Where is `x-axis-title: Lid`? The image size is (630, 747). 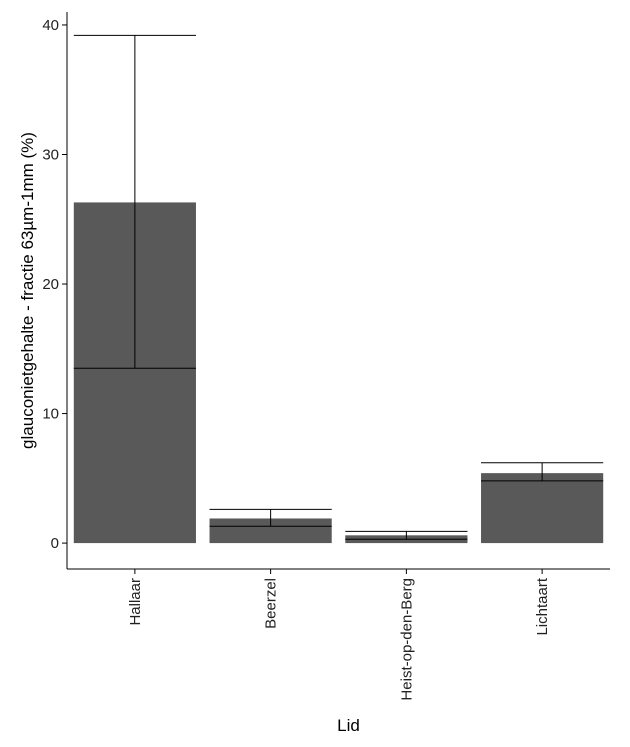 x-axis-title: Lid is located at coordinates (348, 725).